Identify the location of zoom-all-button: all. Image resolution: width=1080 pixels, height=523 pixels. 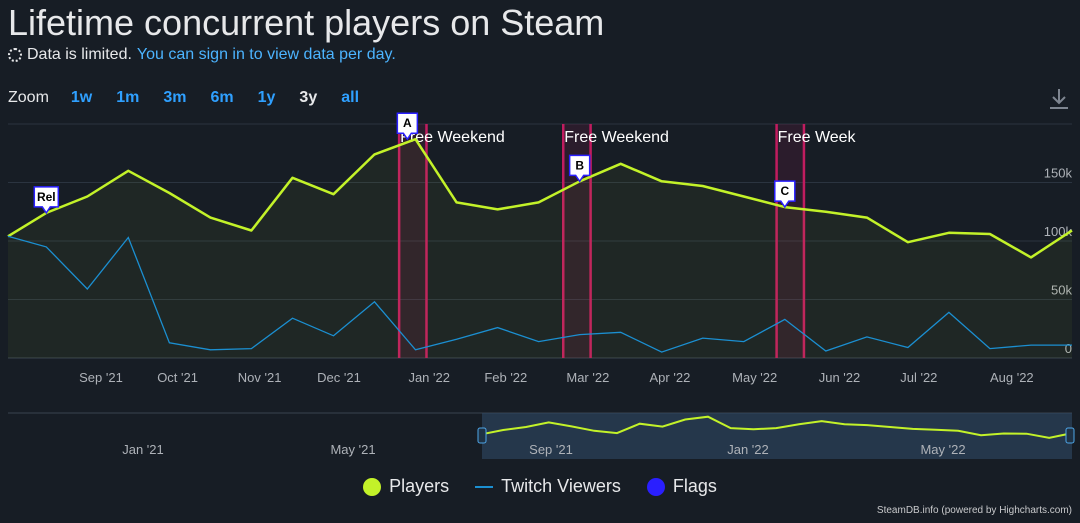
(350, 97).